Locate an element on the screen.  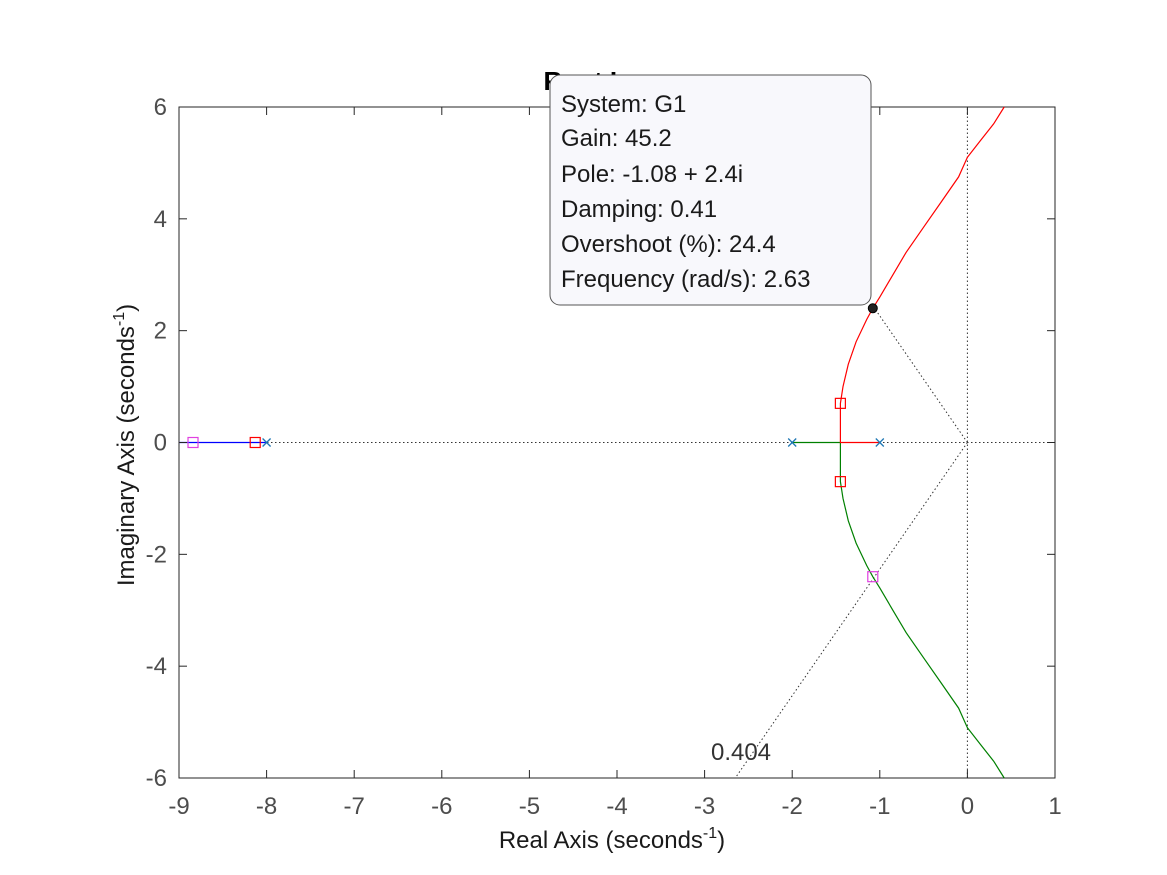
x-tick-label: -2 is located at coordinates (792, 806).